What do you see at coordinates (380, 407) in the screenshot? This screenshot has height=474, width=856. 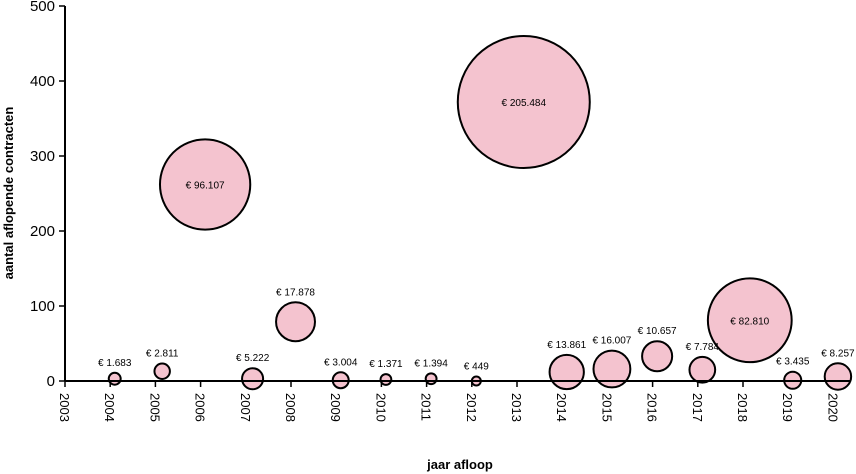 I see `x-tick-label: 2010` at bounding box center [380, 407].